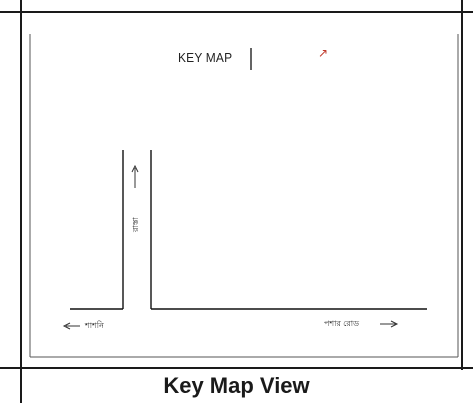  What do you see at coordinates (389, 324) in the screenshot?
I see `right-arrow-icon` at bounding box center [389, 324].